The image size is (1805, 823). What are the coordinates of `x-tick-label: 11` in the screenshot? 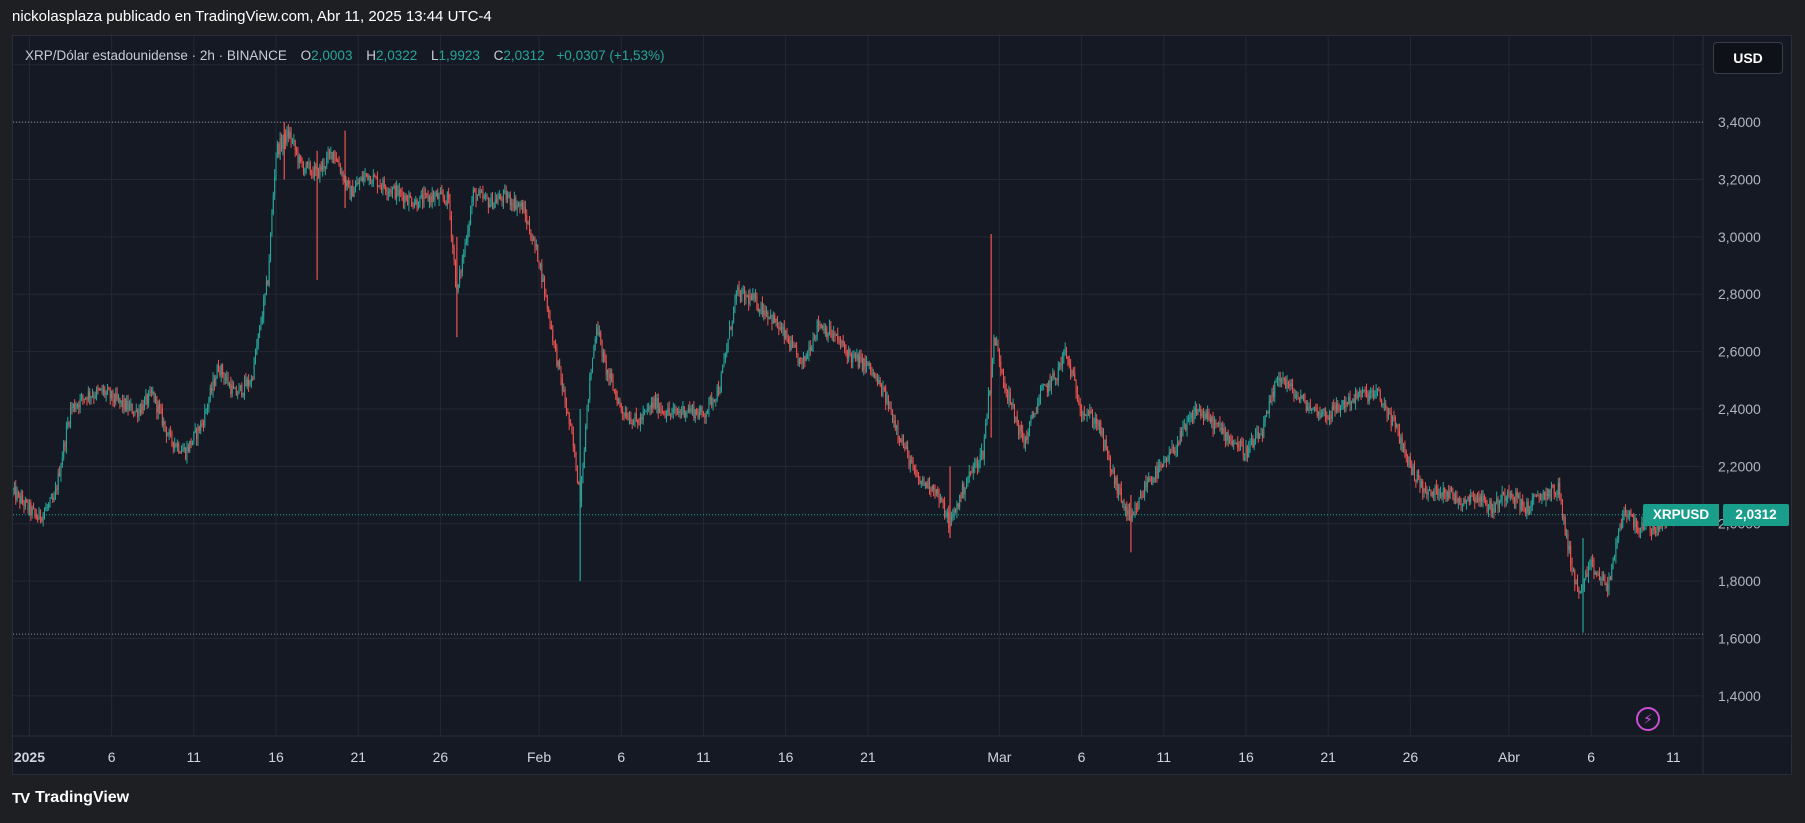 It's located at (194, 757).